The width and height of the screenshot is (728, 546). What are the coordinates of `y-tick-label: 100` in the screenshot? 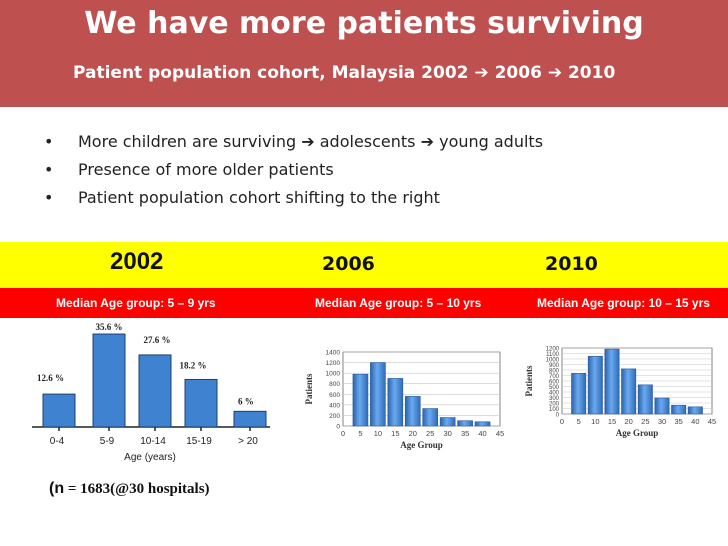 It's located at (554, 410).